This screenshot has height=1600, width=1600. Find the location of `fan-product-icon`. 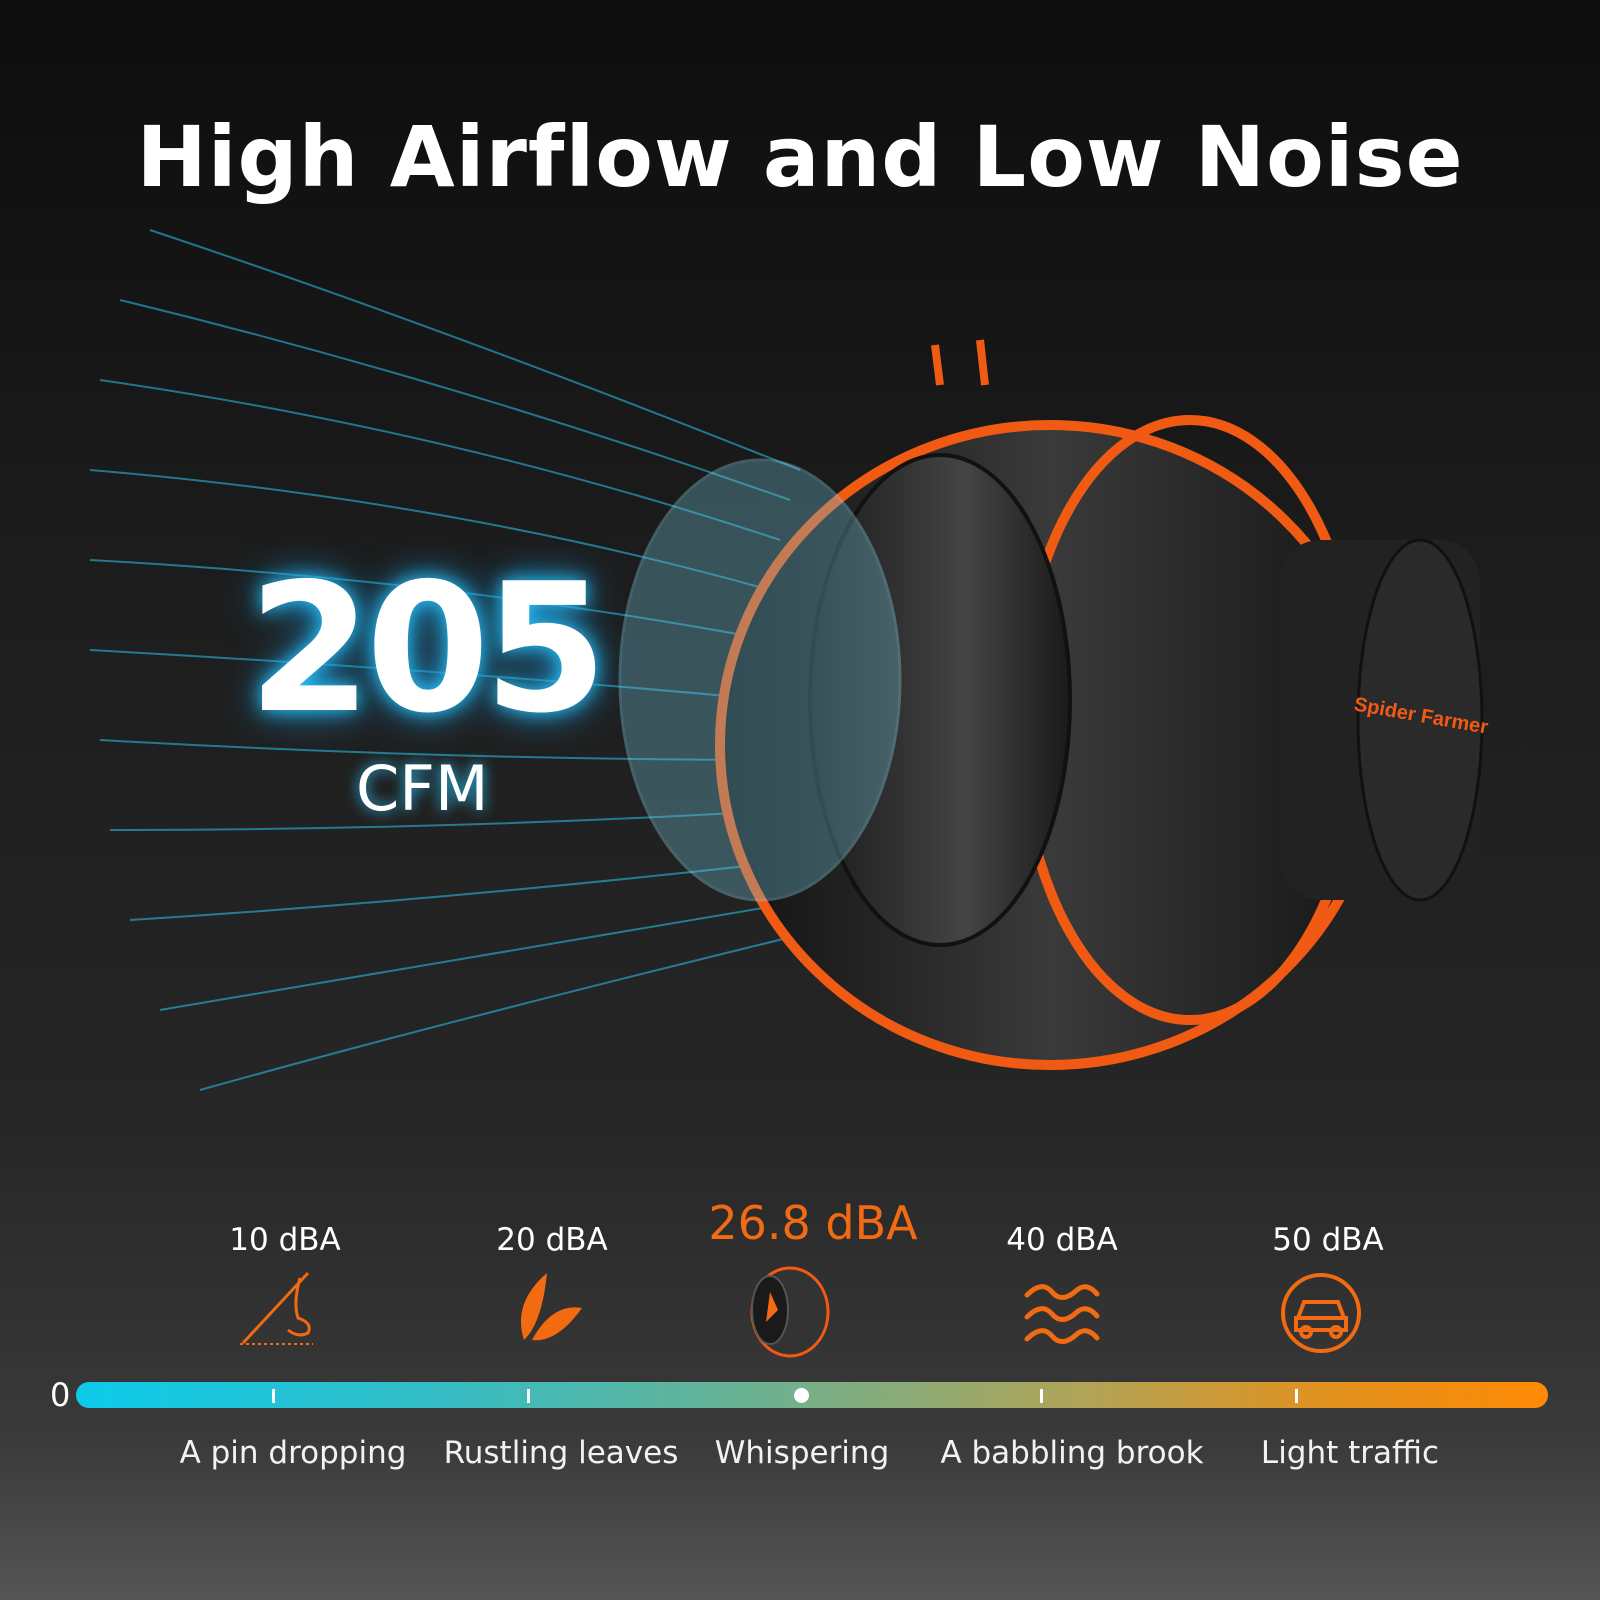

fan-product-icon is located at coordinates (790, 1312).